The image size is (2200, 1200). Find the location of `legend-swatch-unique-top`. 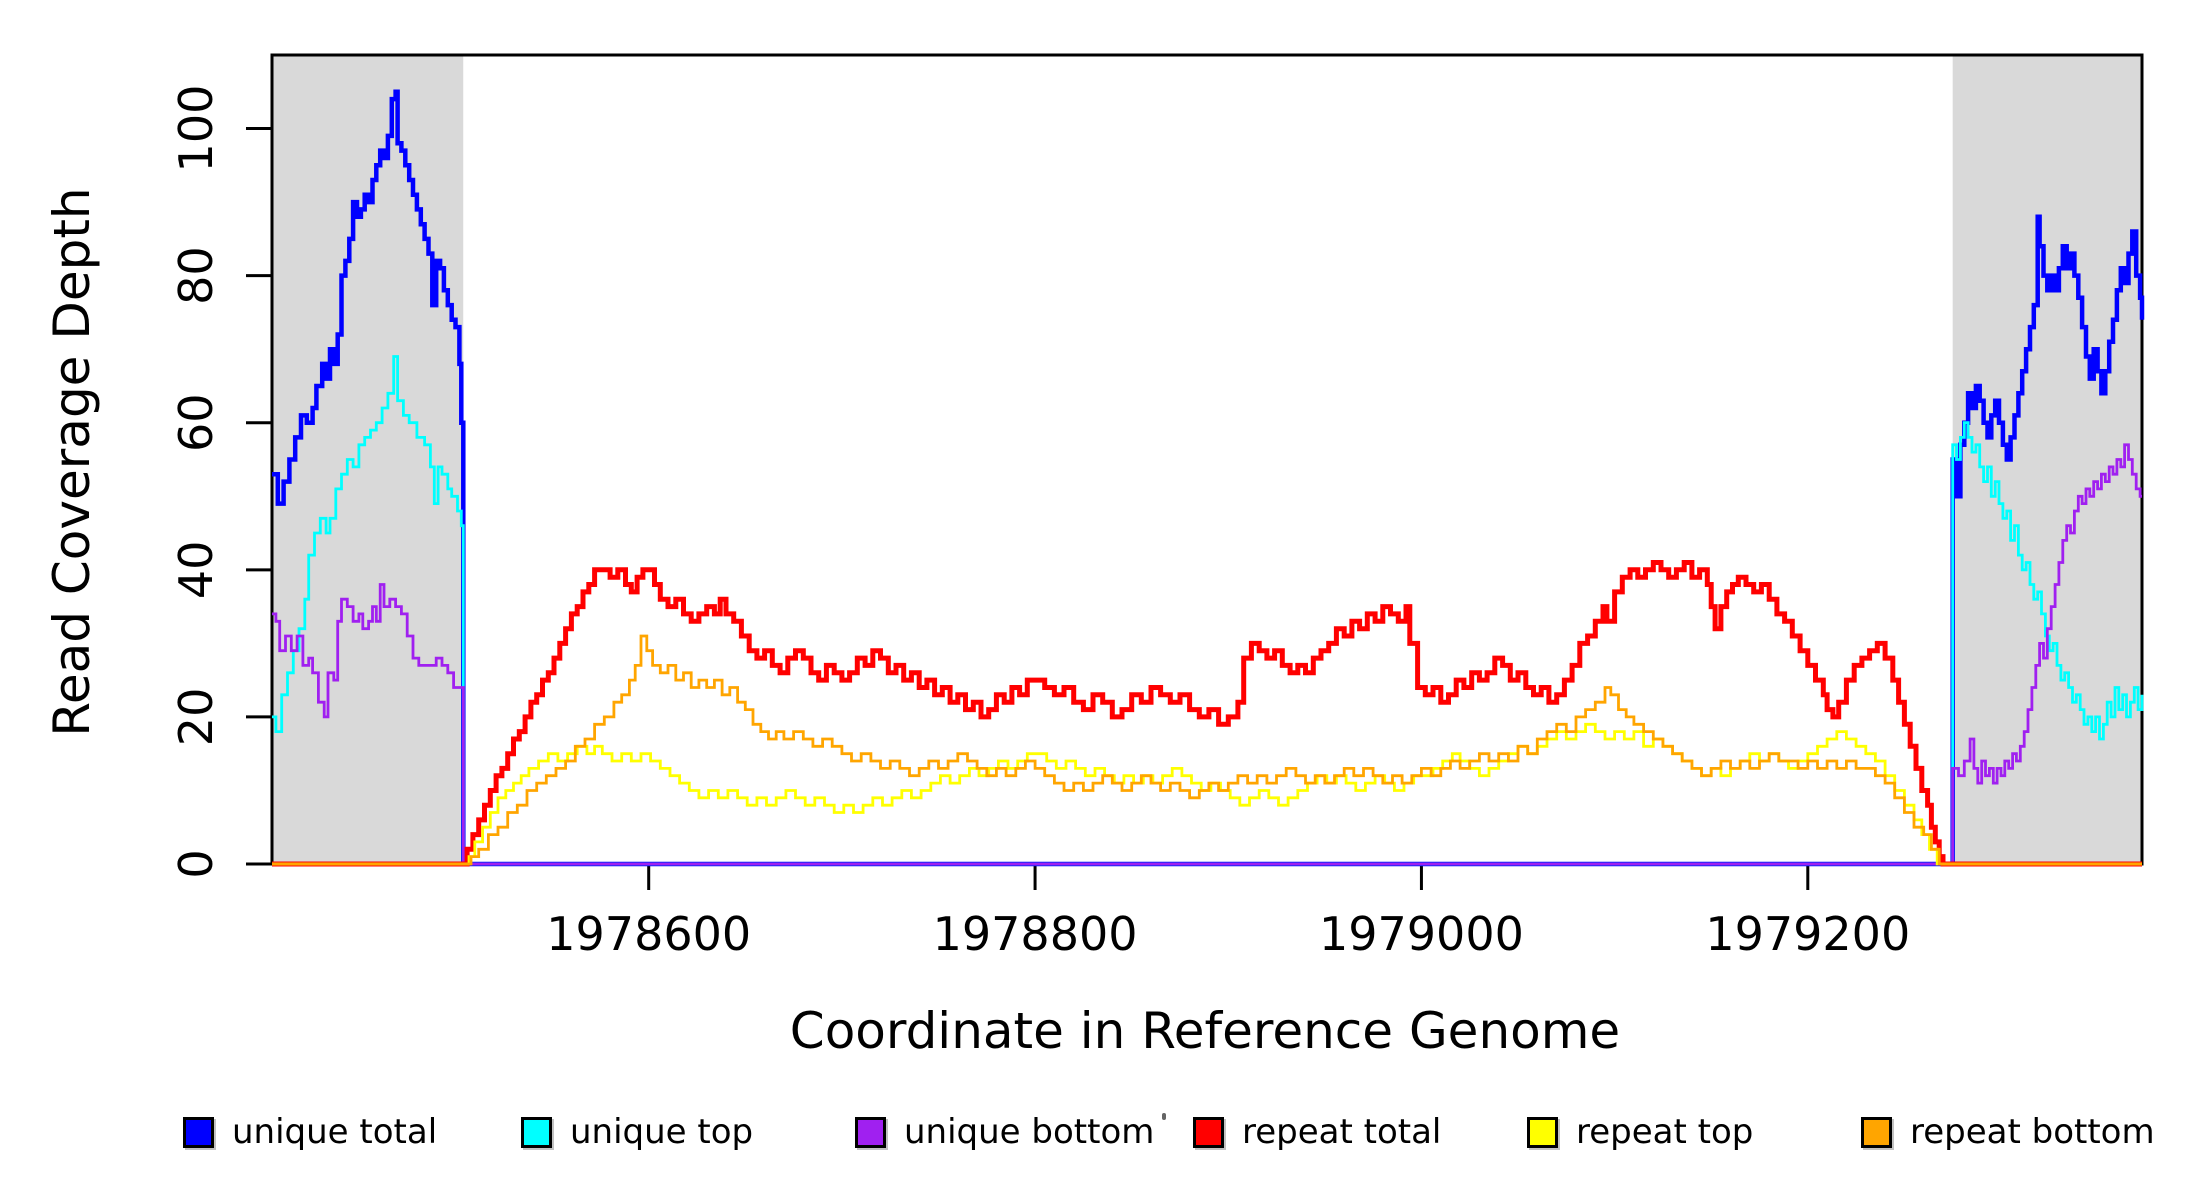

legend-swatch-unique-top is located at coordinates (536, 1132).